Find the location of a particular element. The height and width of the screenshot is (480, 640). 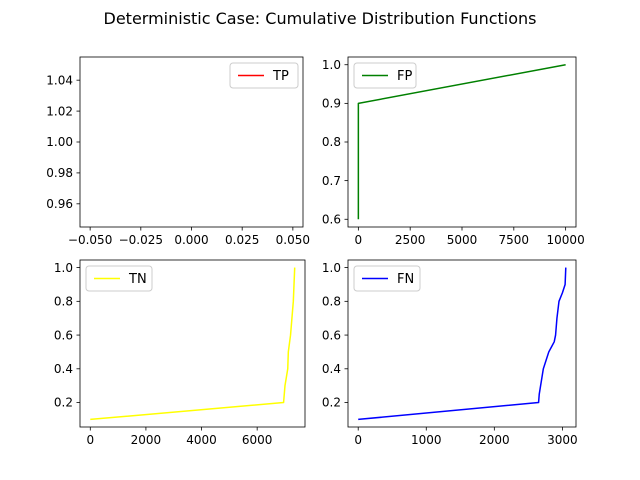

x-tick-label: 7500 is located at coordinates (514, 240).